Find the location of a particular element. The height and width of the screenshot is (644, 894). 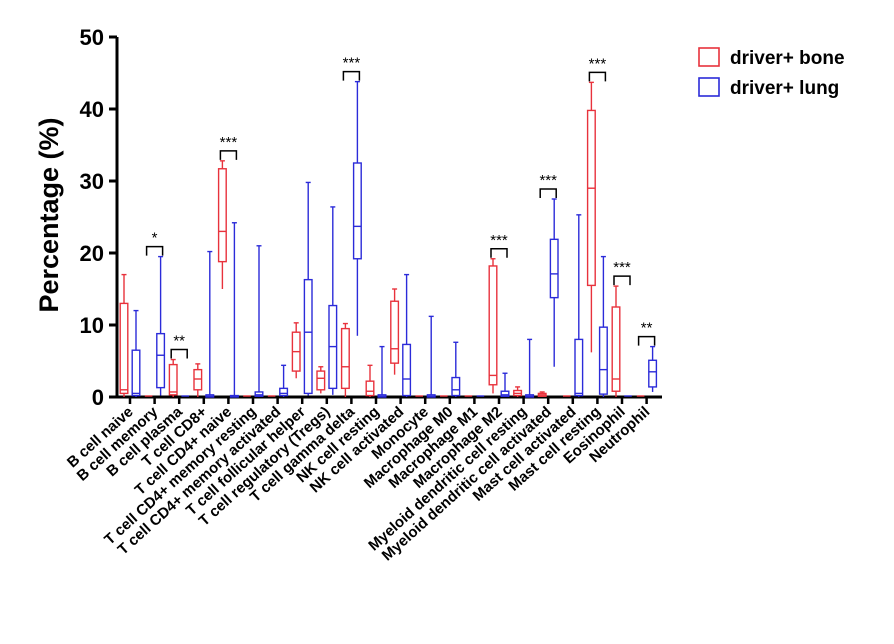

y-tick-label: 50 is located at coordinates (92, 37).